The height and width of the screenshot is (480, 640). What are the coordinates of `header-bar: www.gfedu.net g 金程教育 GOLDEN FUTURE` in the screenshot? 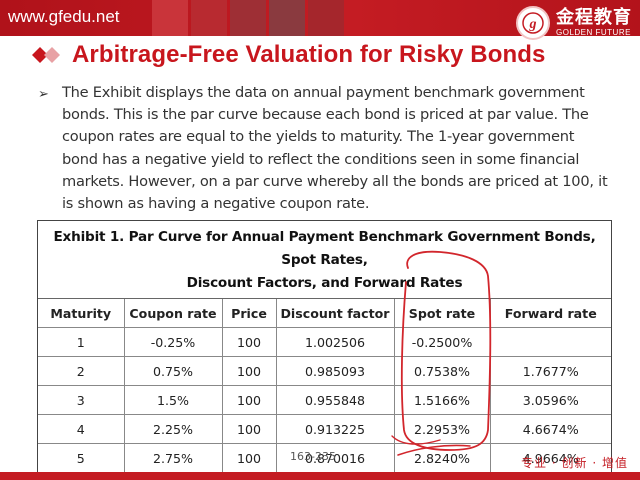 It's located at (320, 20).